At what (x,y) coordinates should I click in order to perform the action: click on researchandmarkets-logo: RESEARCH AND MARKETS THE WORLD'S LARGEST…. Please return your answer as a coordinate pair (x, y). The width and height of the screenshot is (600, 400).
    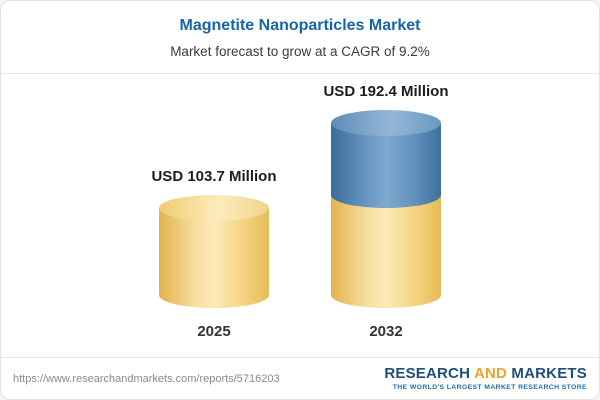
    Looking at the image, I should click on (485, 378).